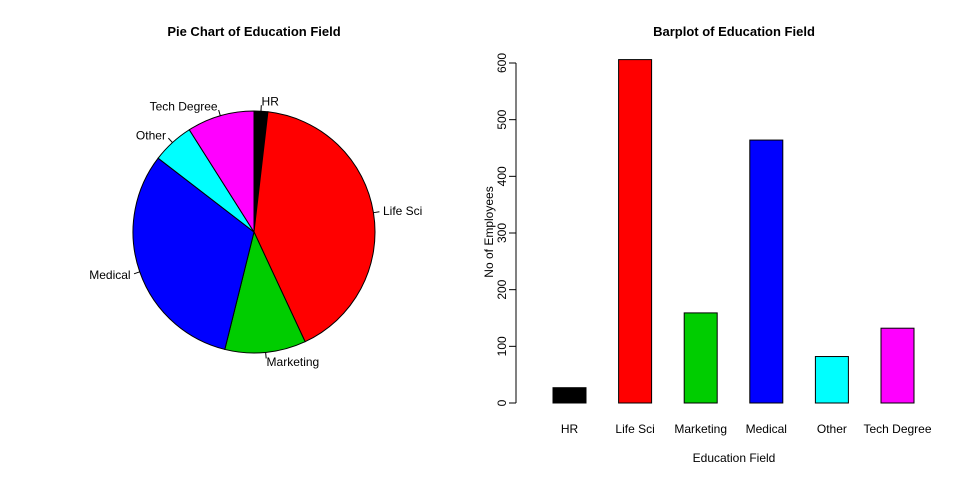 The width and height of the screenshot is (960, 480). I want to click on x-tick-label-life-sci: Life Sci, so click(634, 429).